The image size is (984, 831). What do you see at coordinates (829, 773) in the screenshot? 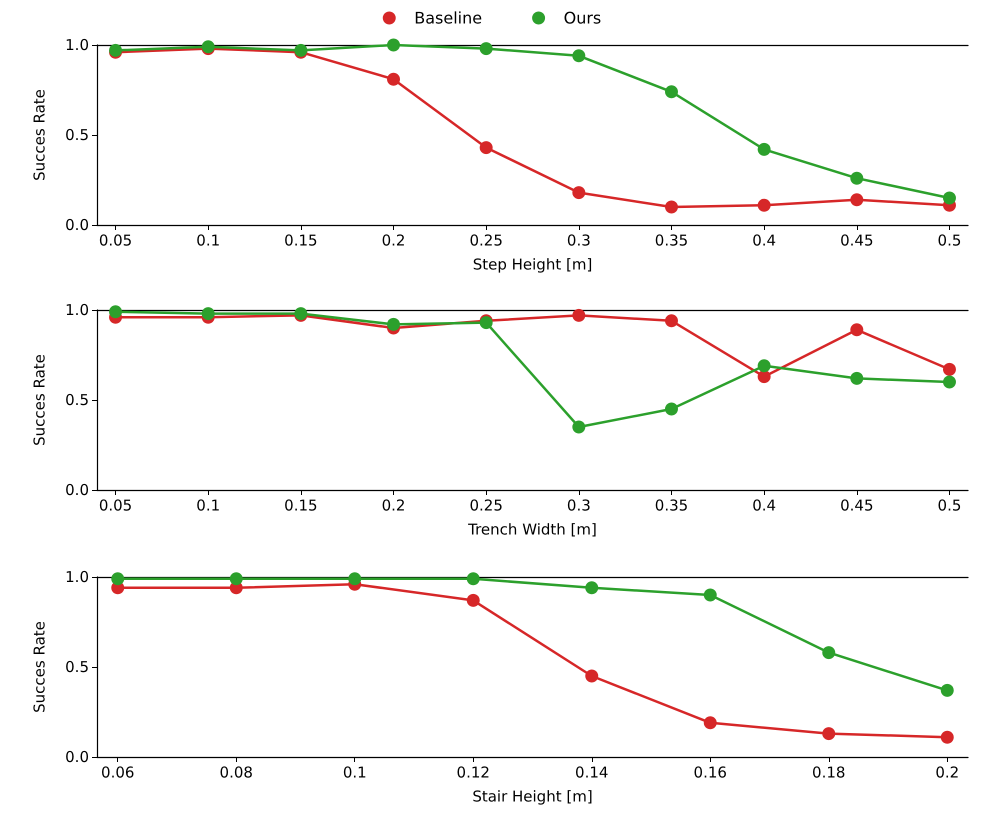
I see `x-tick-label: 0.18` at bounding box center [829, 773].